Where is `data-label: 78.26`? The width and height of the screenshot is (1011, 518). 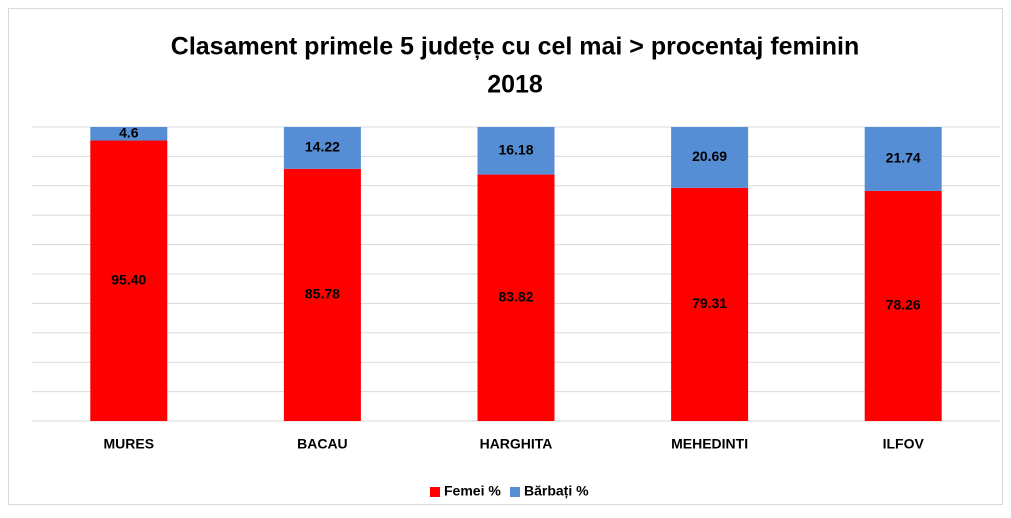
data-label: 78.26 is located at coordinates (903, 305).